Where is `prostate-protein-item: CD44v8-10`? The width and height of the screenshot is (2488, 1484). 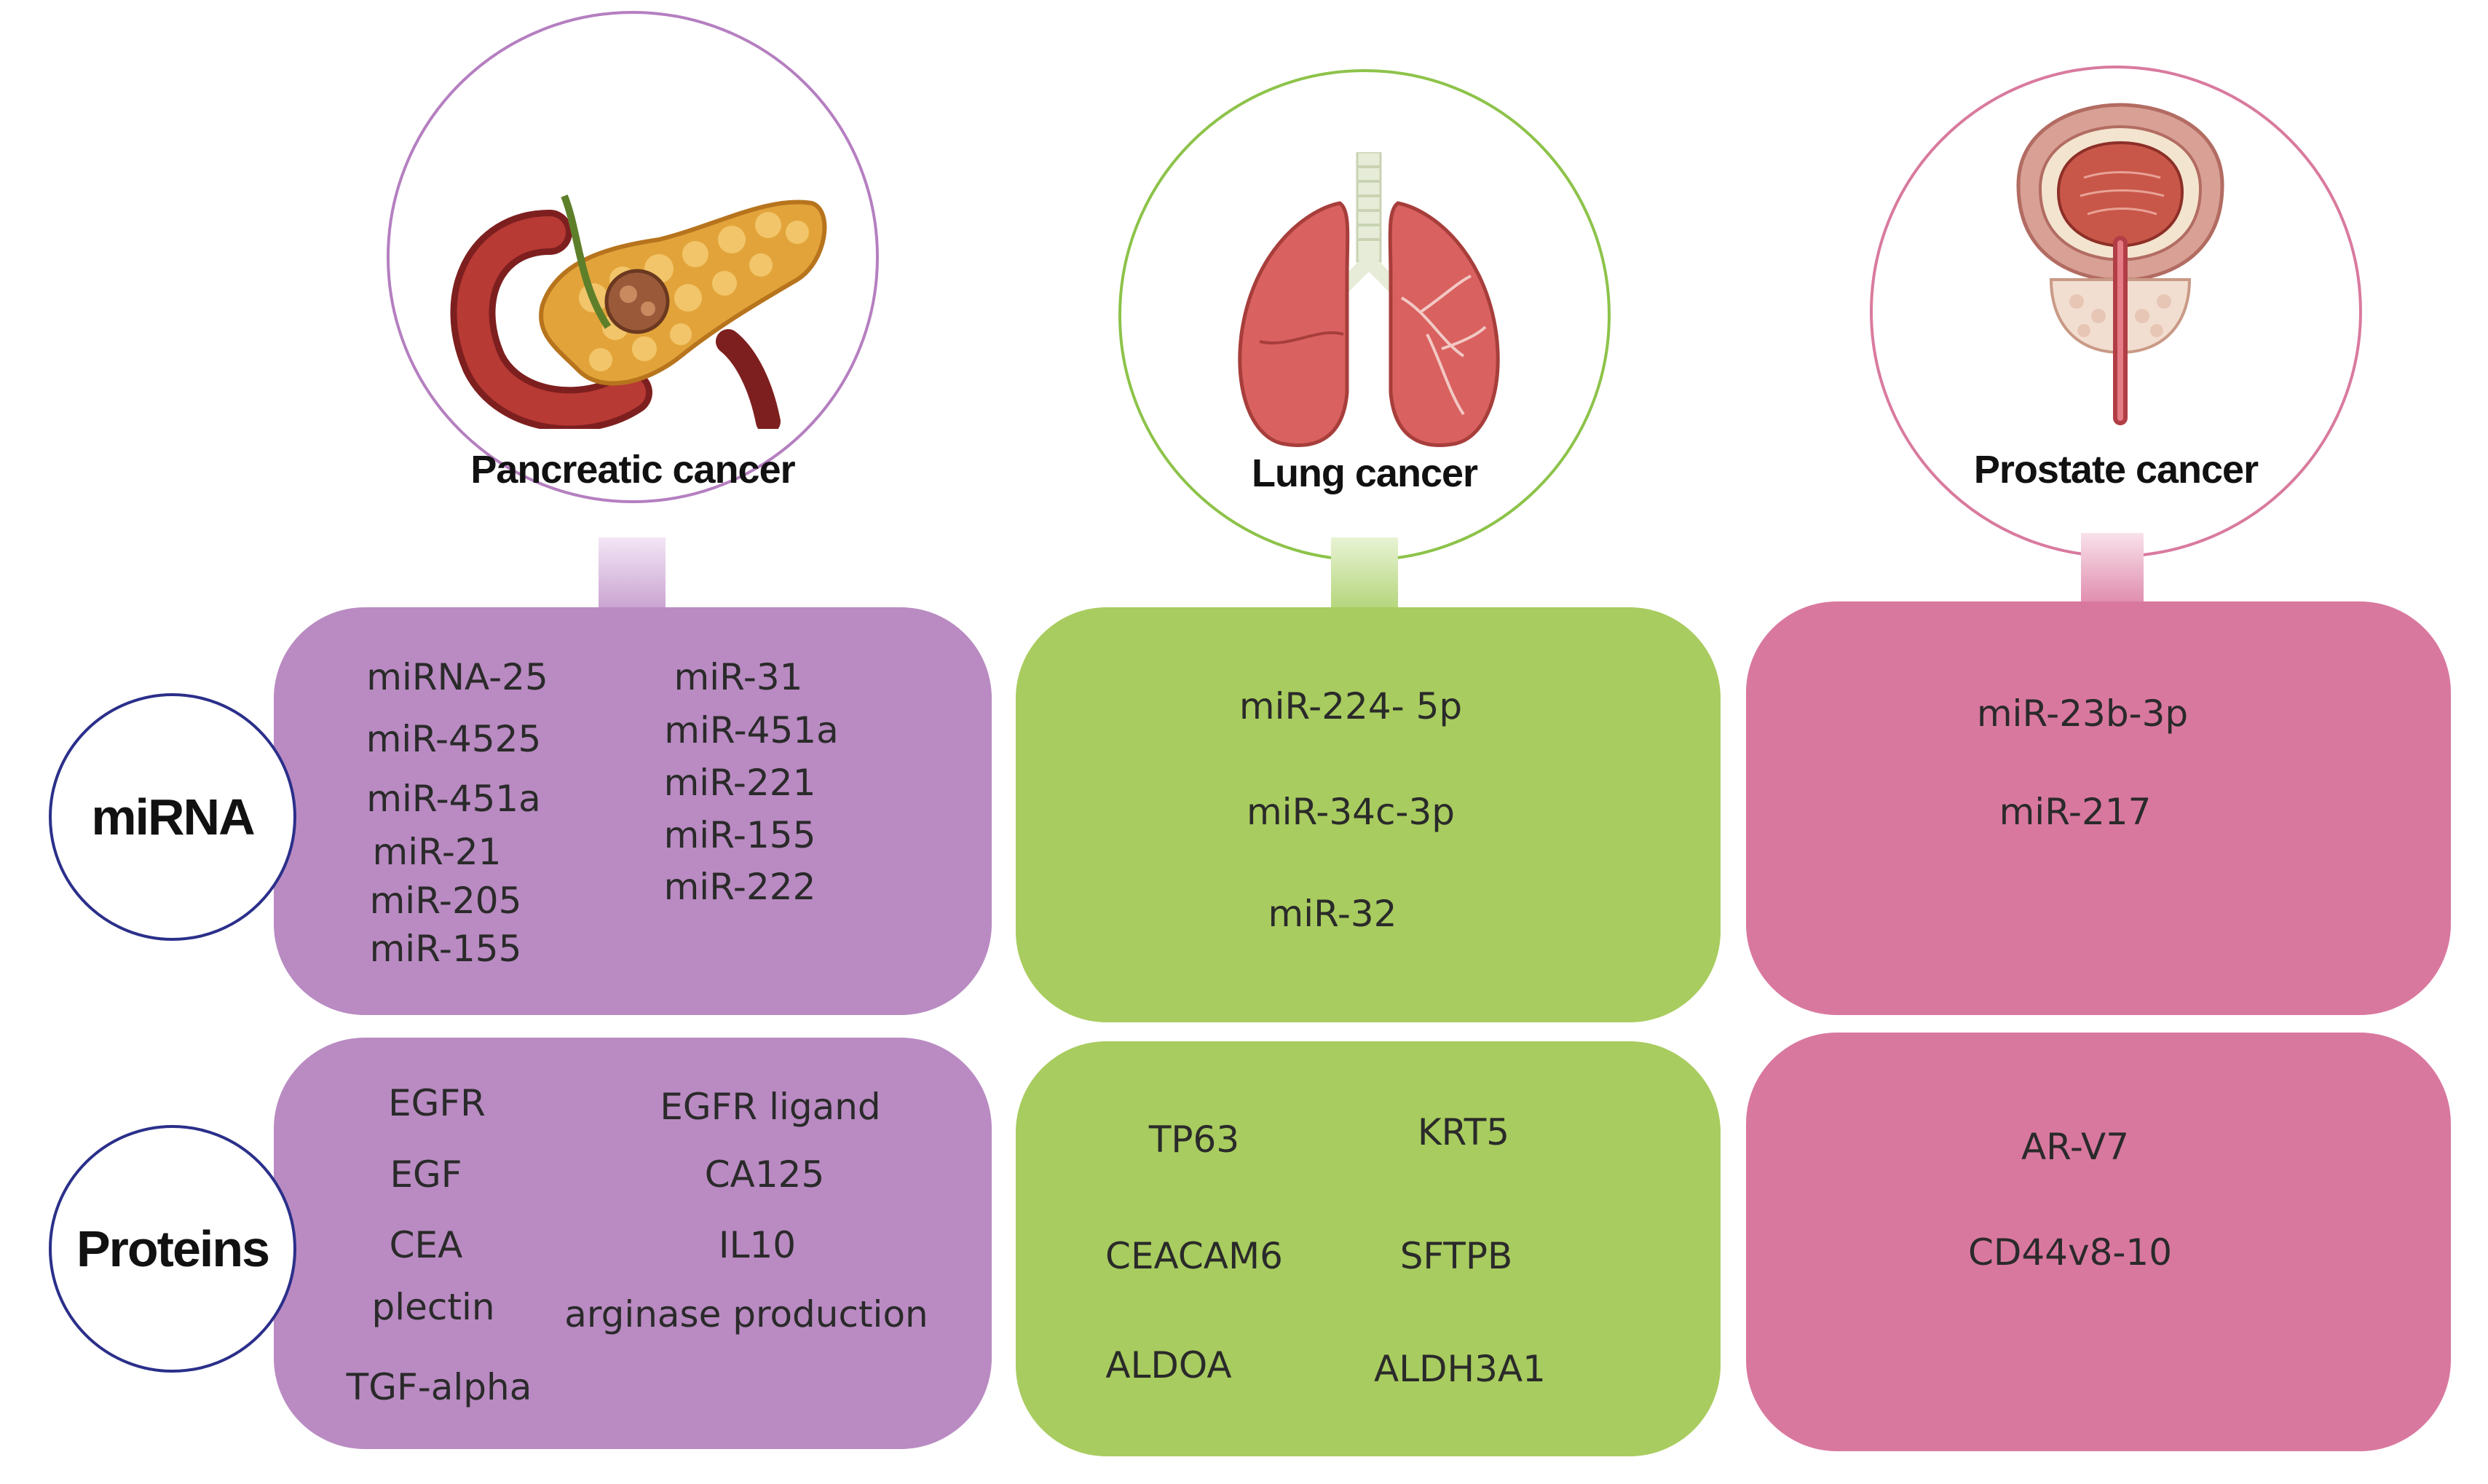 prostate-protein-item: CD44v8-10 is located at coordinates (2070, 1252).